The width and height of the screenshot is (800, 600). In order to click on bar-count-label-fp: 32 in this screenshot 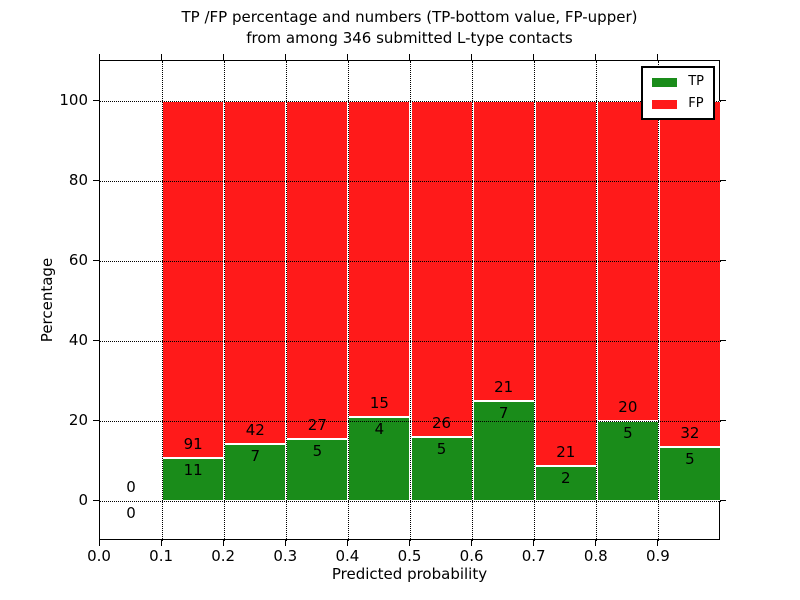, I will do `click(690, 433)`.